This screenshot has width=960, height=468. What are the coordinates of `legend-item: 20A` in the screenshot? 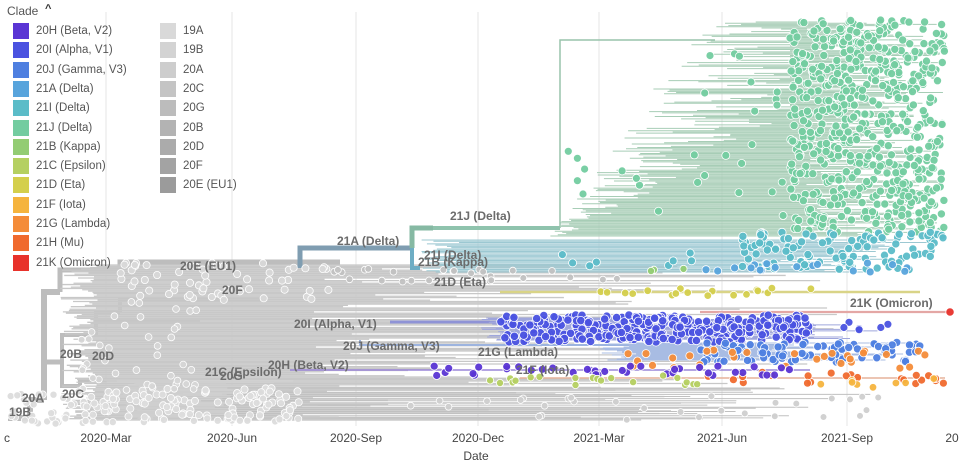 It's located at (181, 69).